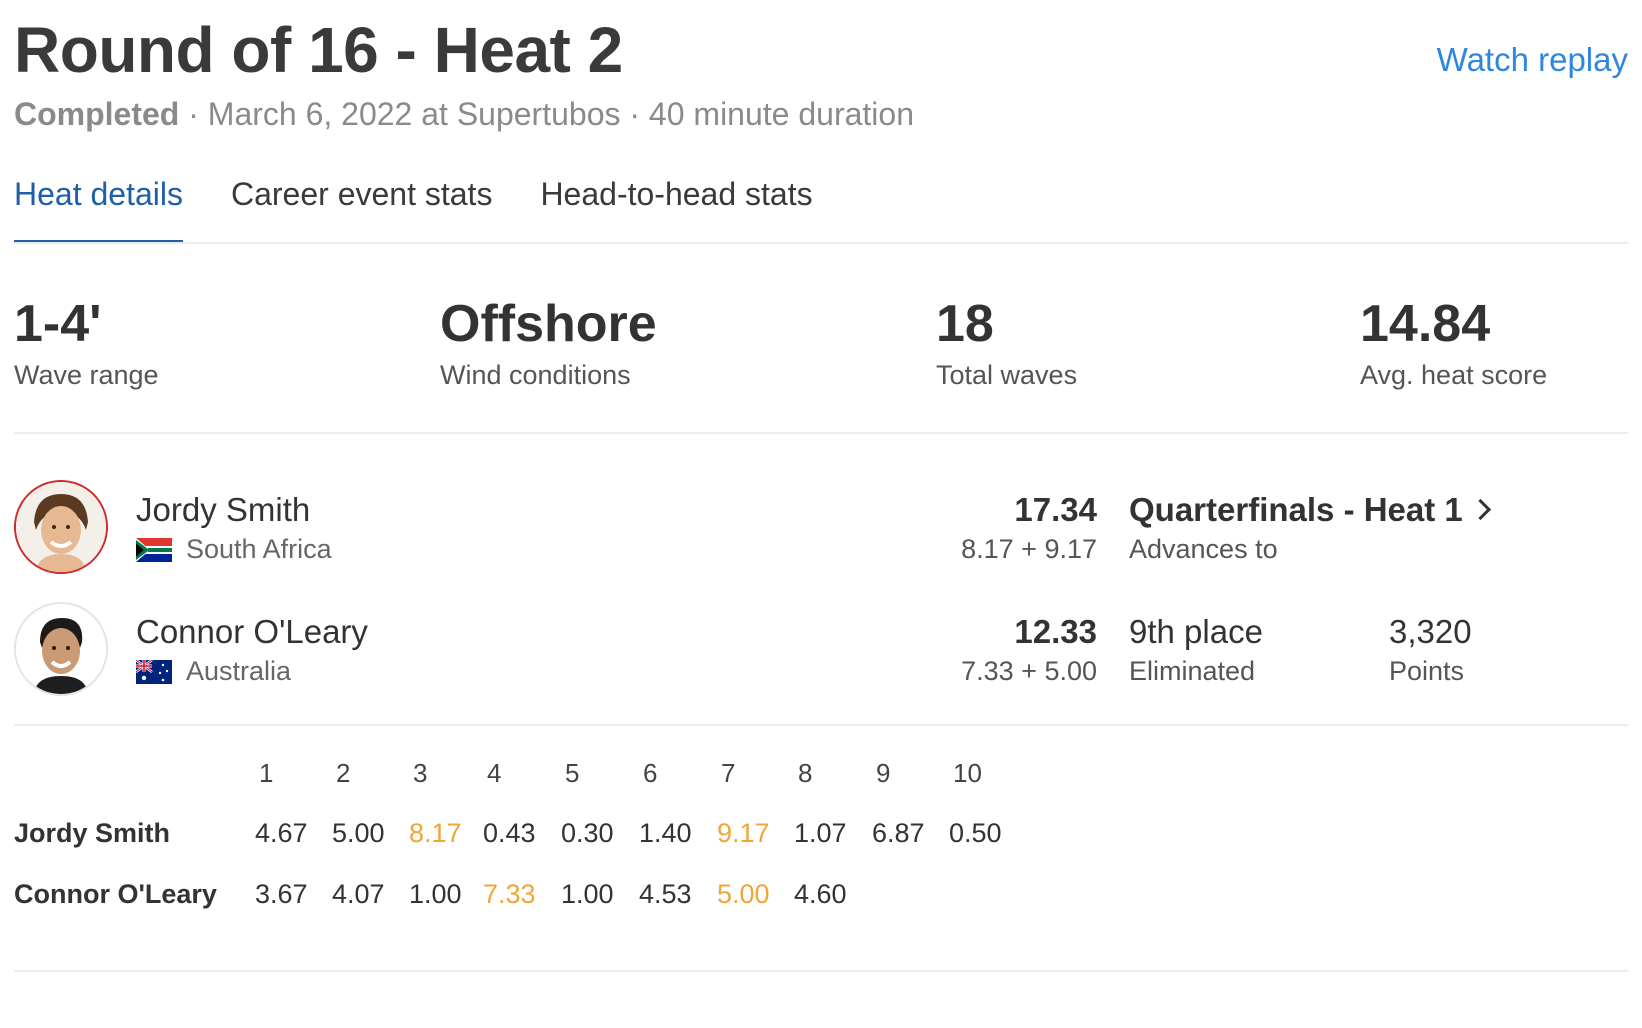  What do you see at coordinates (1029, 549) in the screenshot?
I see `score-breakdown: 8.17 + 9.17` at bounding box center [1029, 549].